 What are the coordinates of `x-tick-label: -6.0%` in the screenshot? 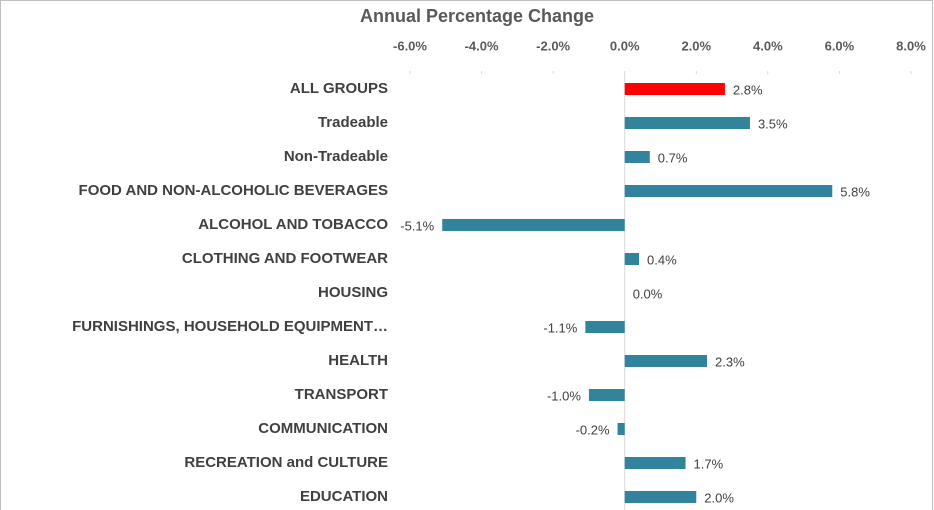 It's located at (410, 45).